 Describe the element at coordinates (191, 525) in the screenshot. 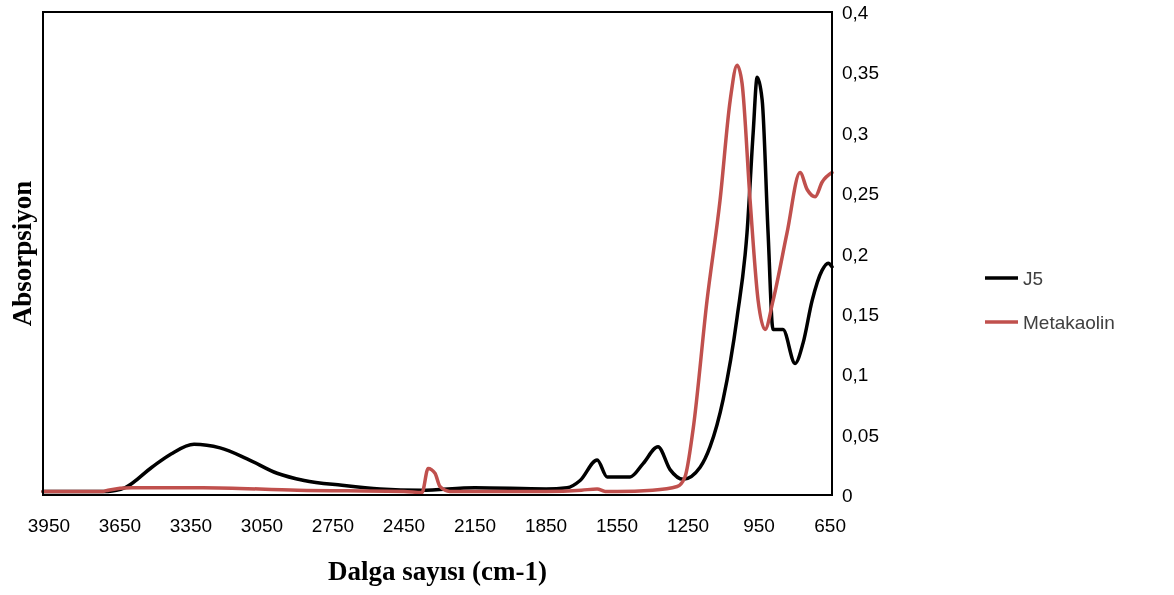

I see `x-tick-label: 3350` at that location.